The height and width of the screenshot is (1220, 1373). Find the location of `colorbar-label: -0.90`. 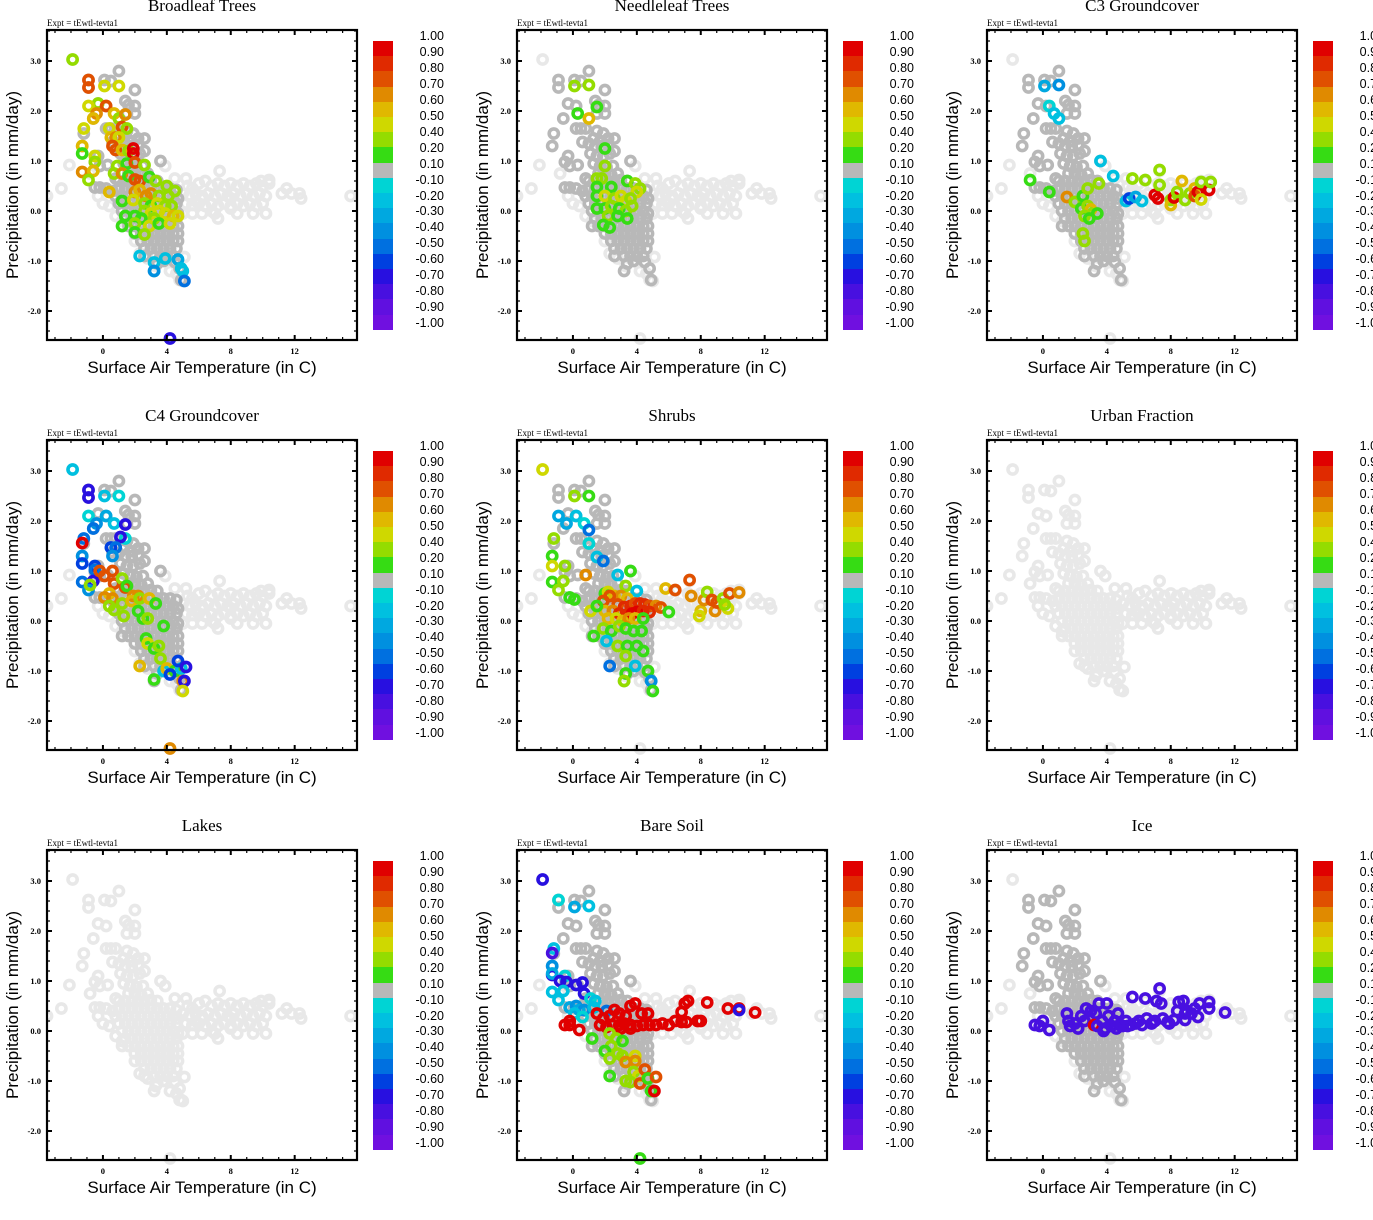

colorbar-label: -0.90 is located at coordinates (1364, 307).